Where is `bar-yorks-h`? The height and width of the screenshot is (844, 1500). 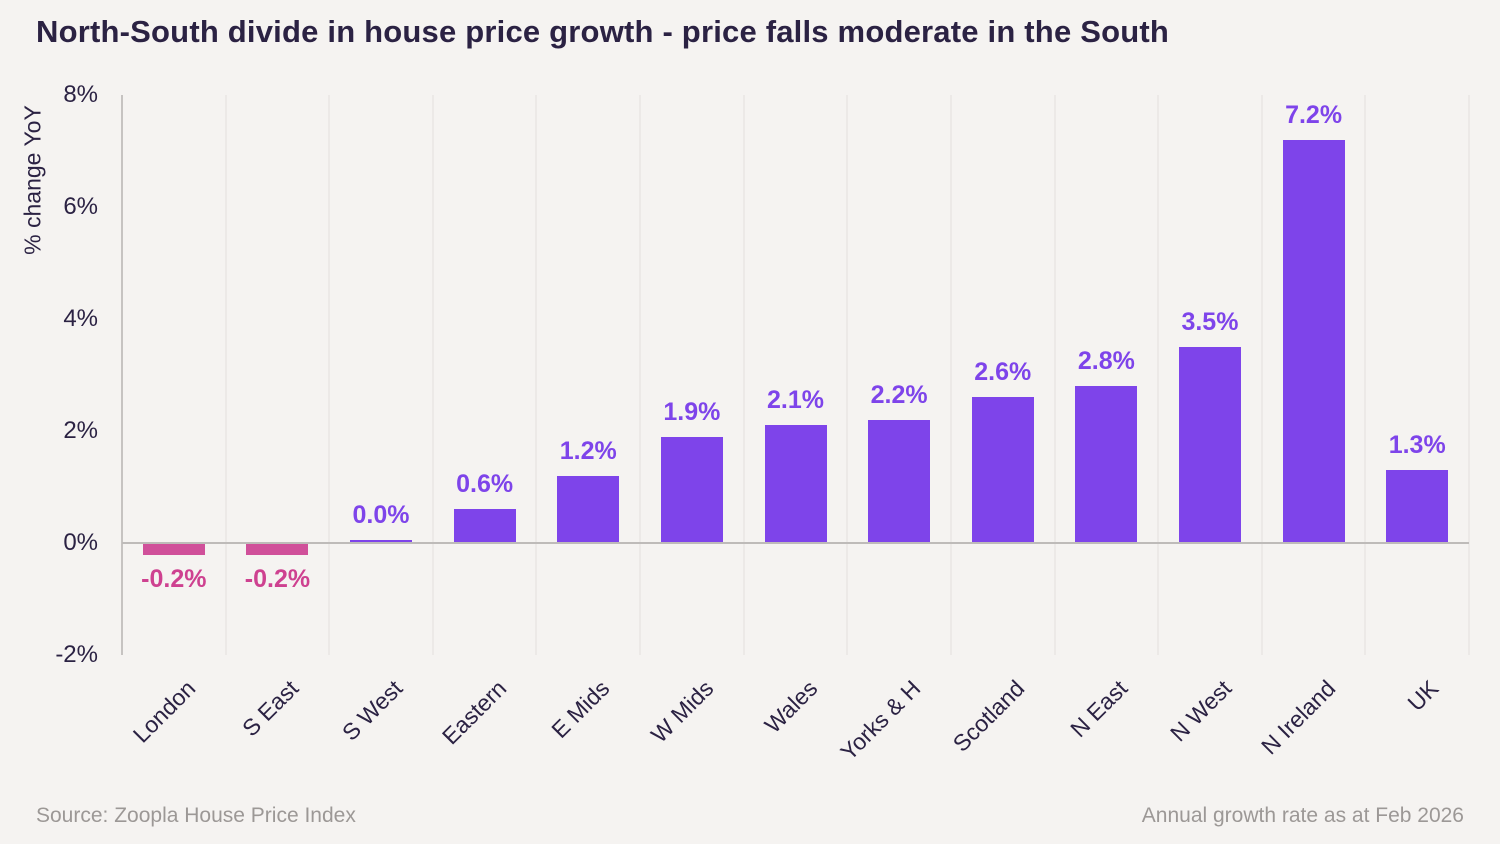
bar-yorks-h is located at coordinates (899, 481).